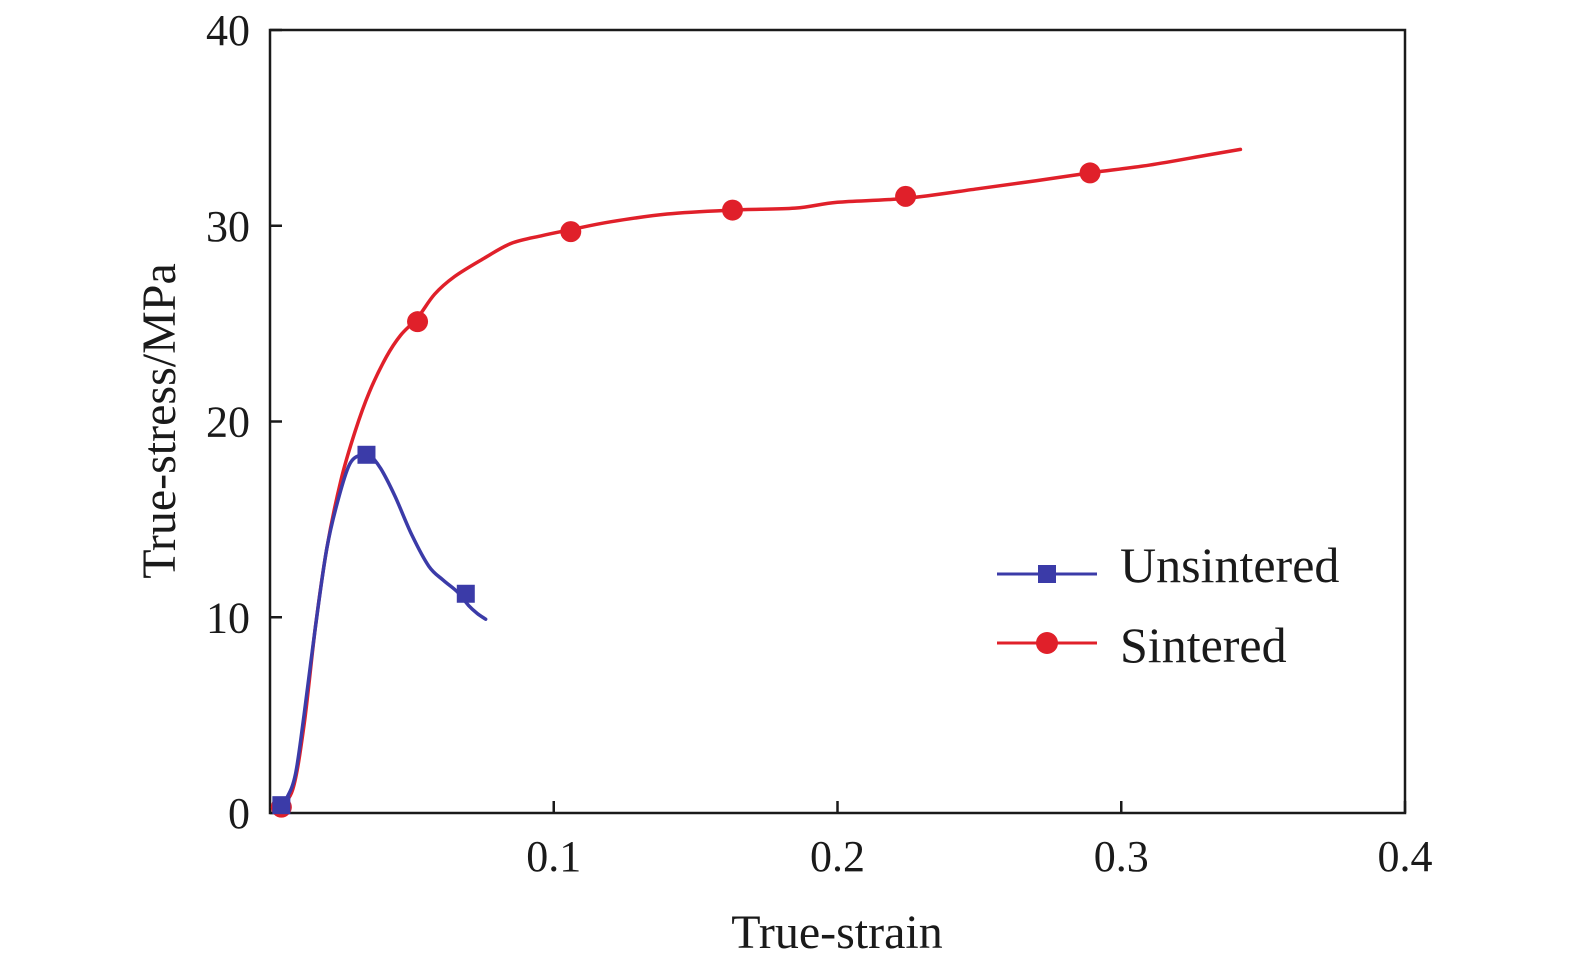  What do you see at coordinates (1047, 574) in the screenshot?
I see `legend-marker-unsintered` at bounding box center [1047, 574].